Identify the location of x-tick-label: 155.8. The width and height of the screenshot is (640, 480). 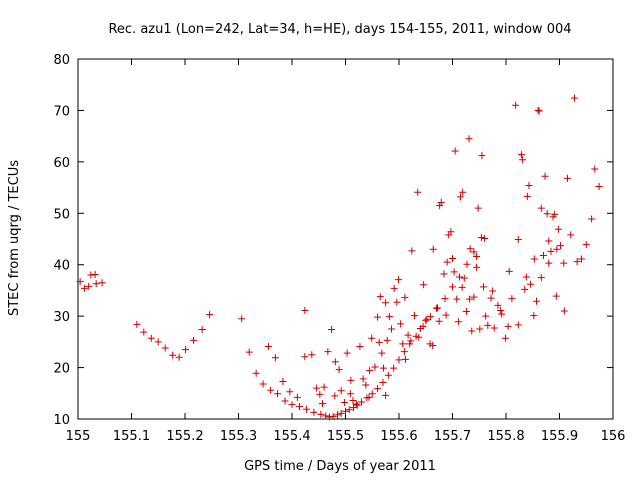
(505, 436).